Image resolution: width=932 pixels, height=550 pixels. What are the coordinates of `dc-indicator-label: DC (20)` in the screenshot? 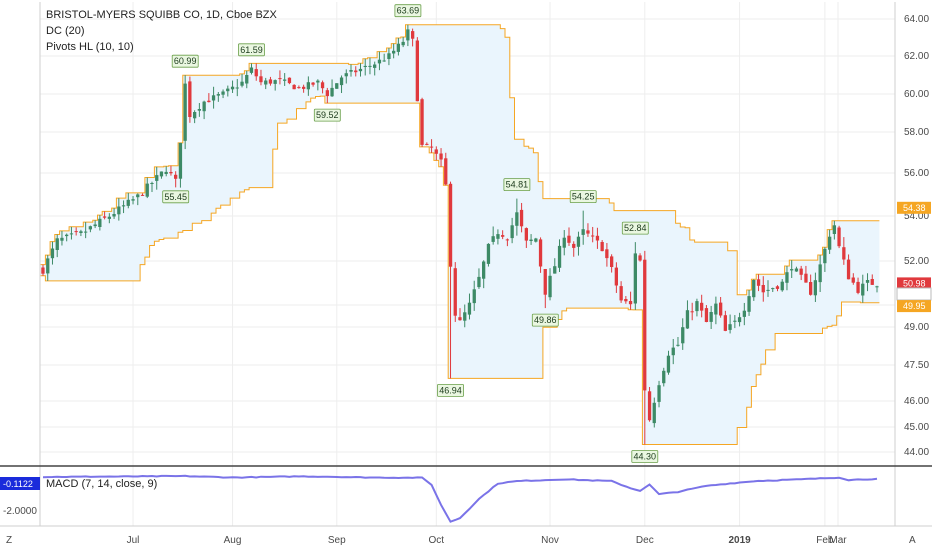 It's located at (65, 31).